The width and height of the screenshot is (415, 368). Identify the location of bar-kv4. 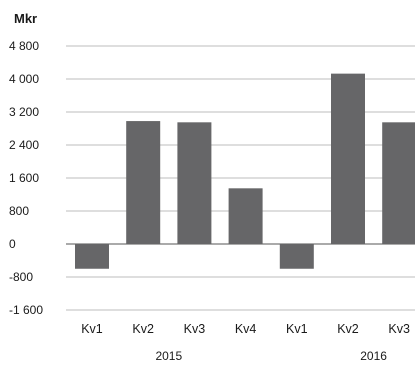
(245, 216).